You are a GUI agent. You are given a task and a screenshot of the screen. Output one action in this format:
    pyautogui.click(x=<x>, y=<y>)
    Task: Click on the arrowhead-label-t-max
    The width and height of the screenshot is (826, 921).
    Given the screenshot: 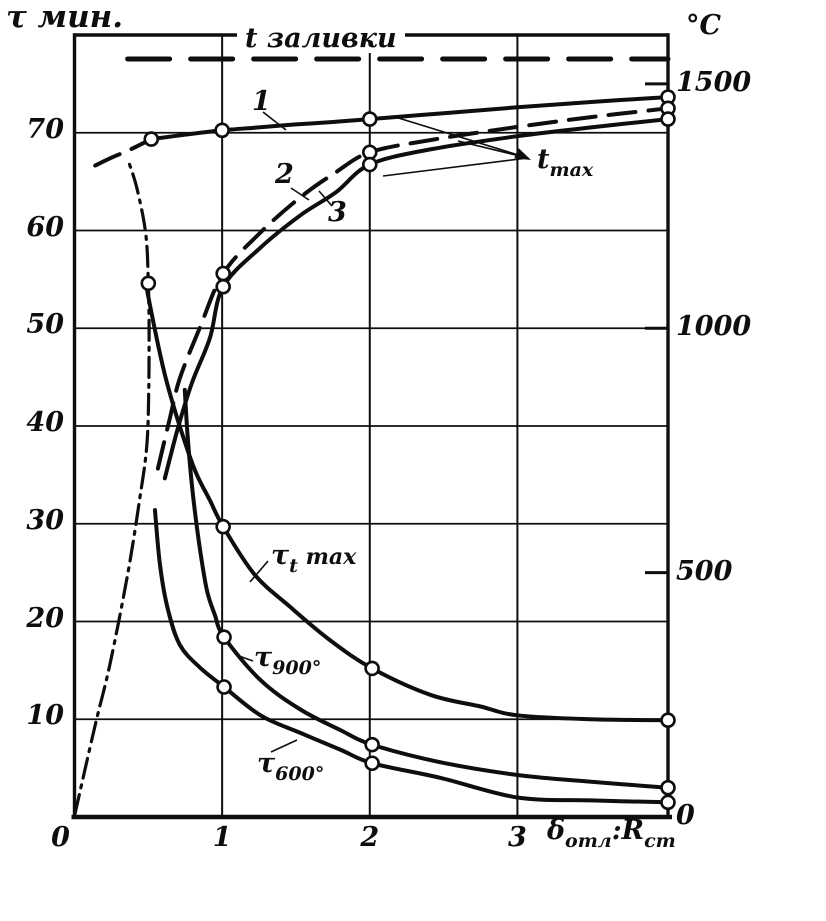 What is the action you would take?
    pyautogui.click(x=522, y=154)
    